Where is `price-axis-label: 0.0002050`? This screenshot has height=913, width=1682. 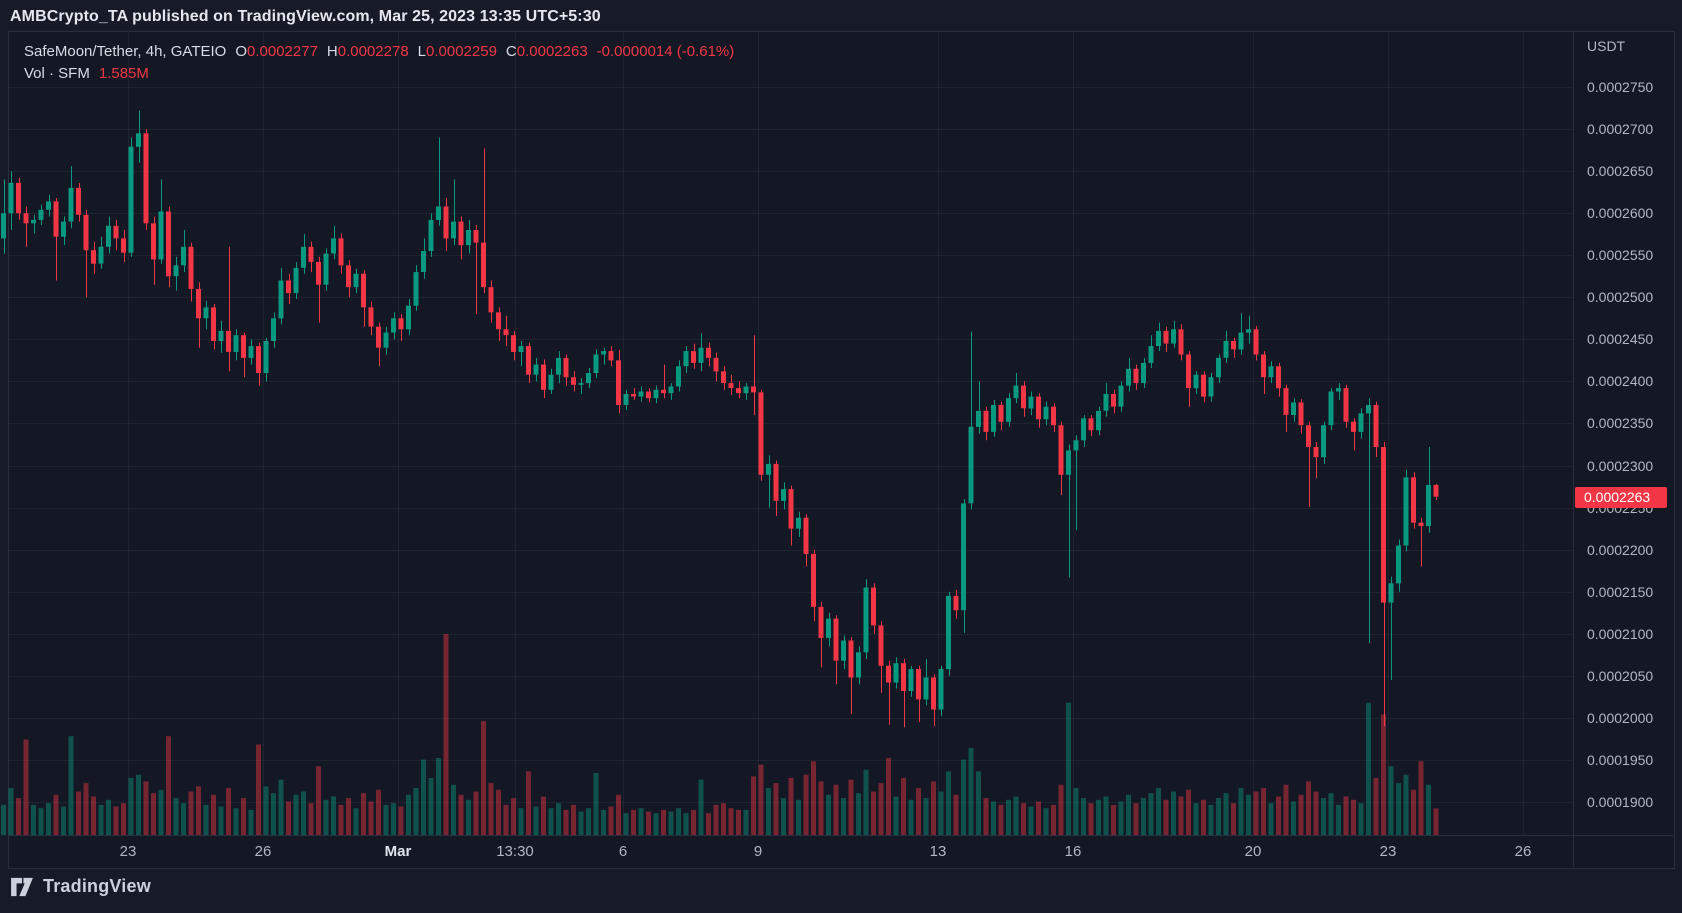
price-axis-label: 0.0002050 is located at coordinates (1620, 675).